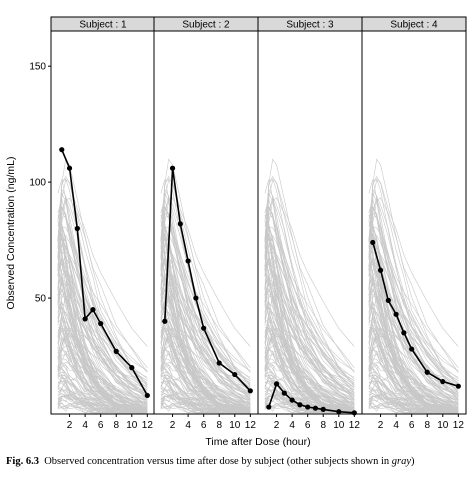 The height and width of the screenshot is (479, 473). Describe the element at coordinates (85, 425) in the screenshot. I see `x-tick-label: 4` at that location.